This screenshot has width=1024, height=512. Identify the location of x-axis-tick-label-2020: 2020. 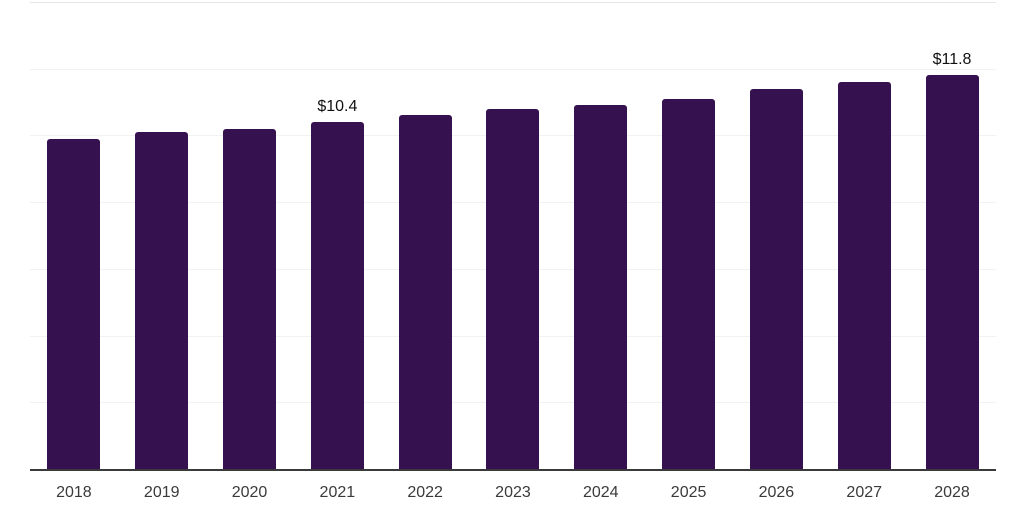
(249, 492).